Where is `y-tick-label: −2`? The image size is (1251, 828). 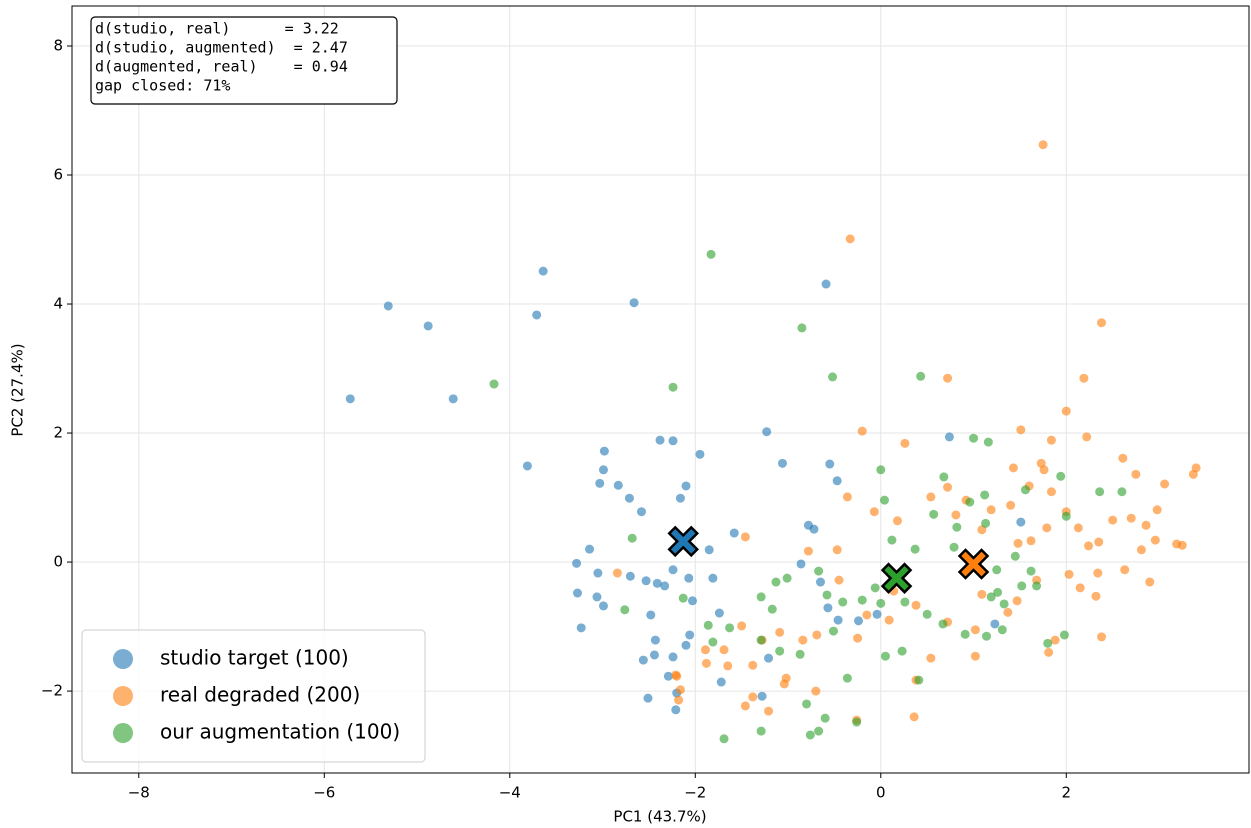
y-tick-label: −2 is located at coordinates (52, 691).